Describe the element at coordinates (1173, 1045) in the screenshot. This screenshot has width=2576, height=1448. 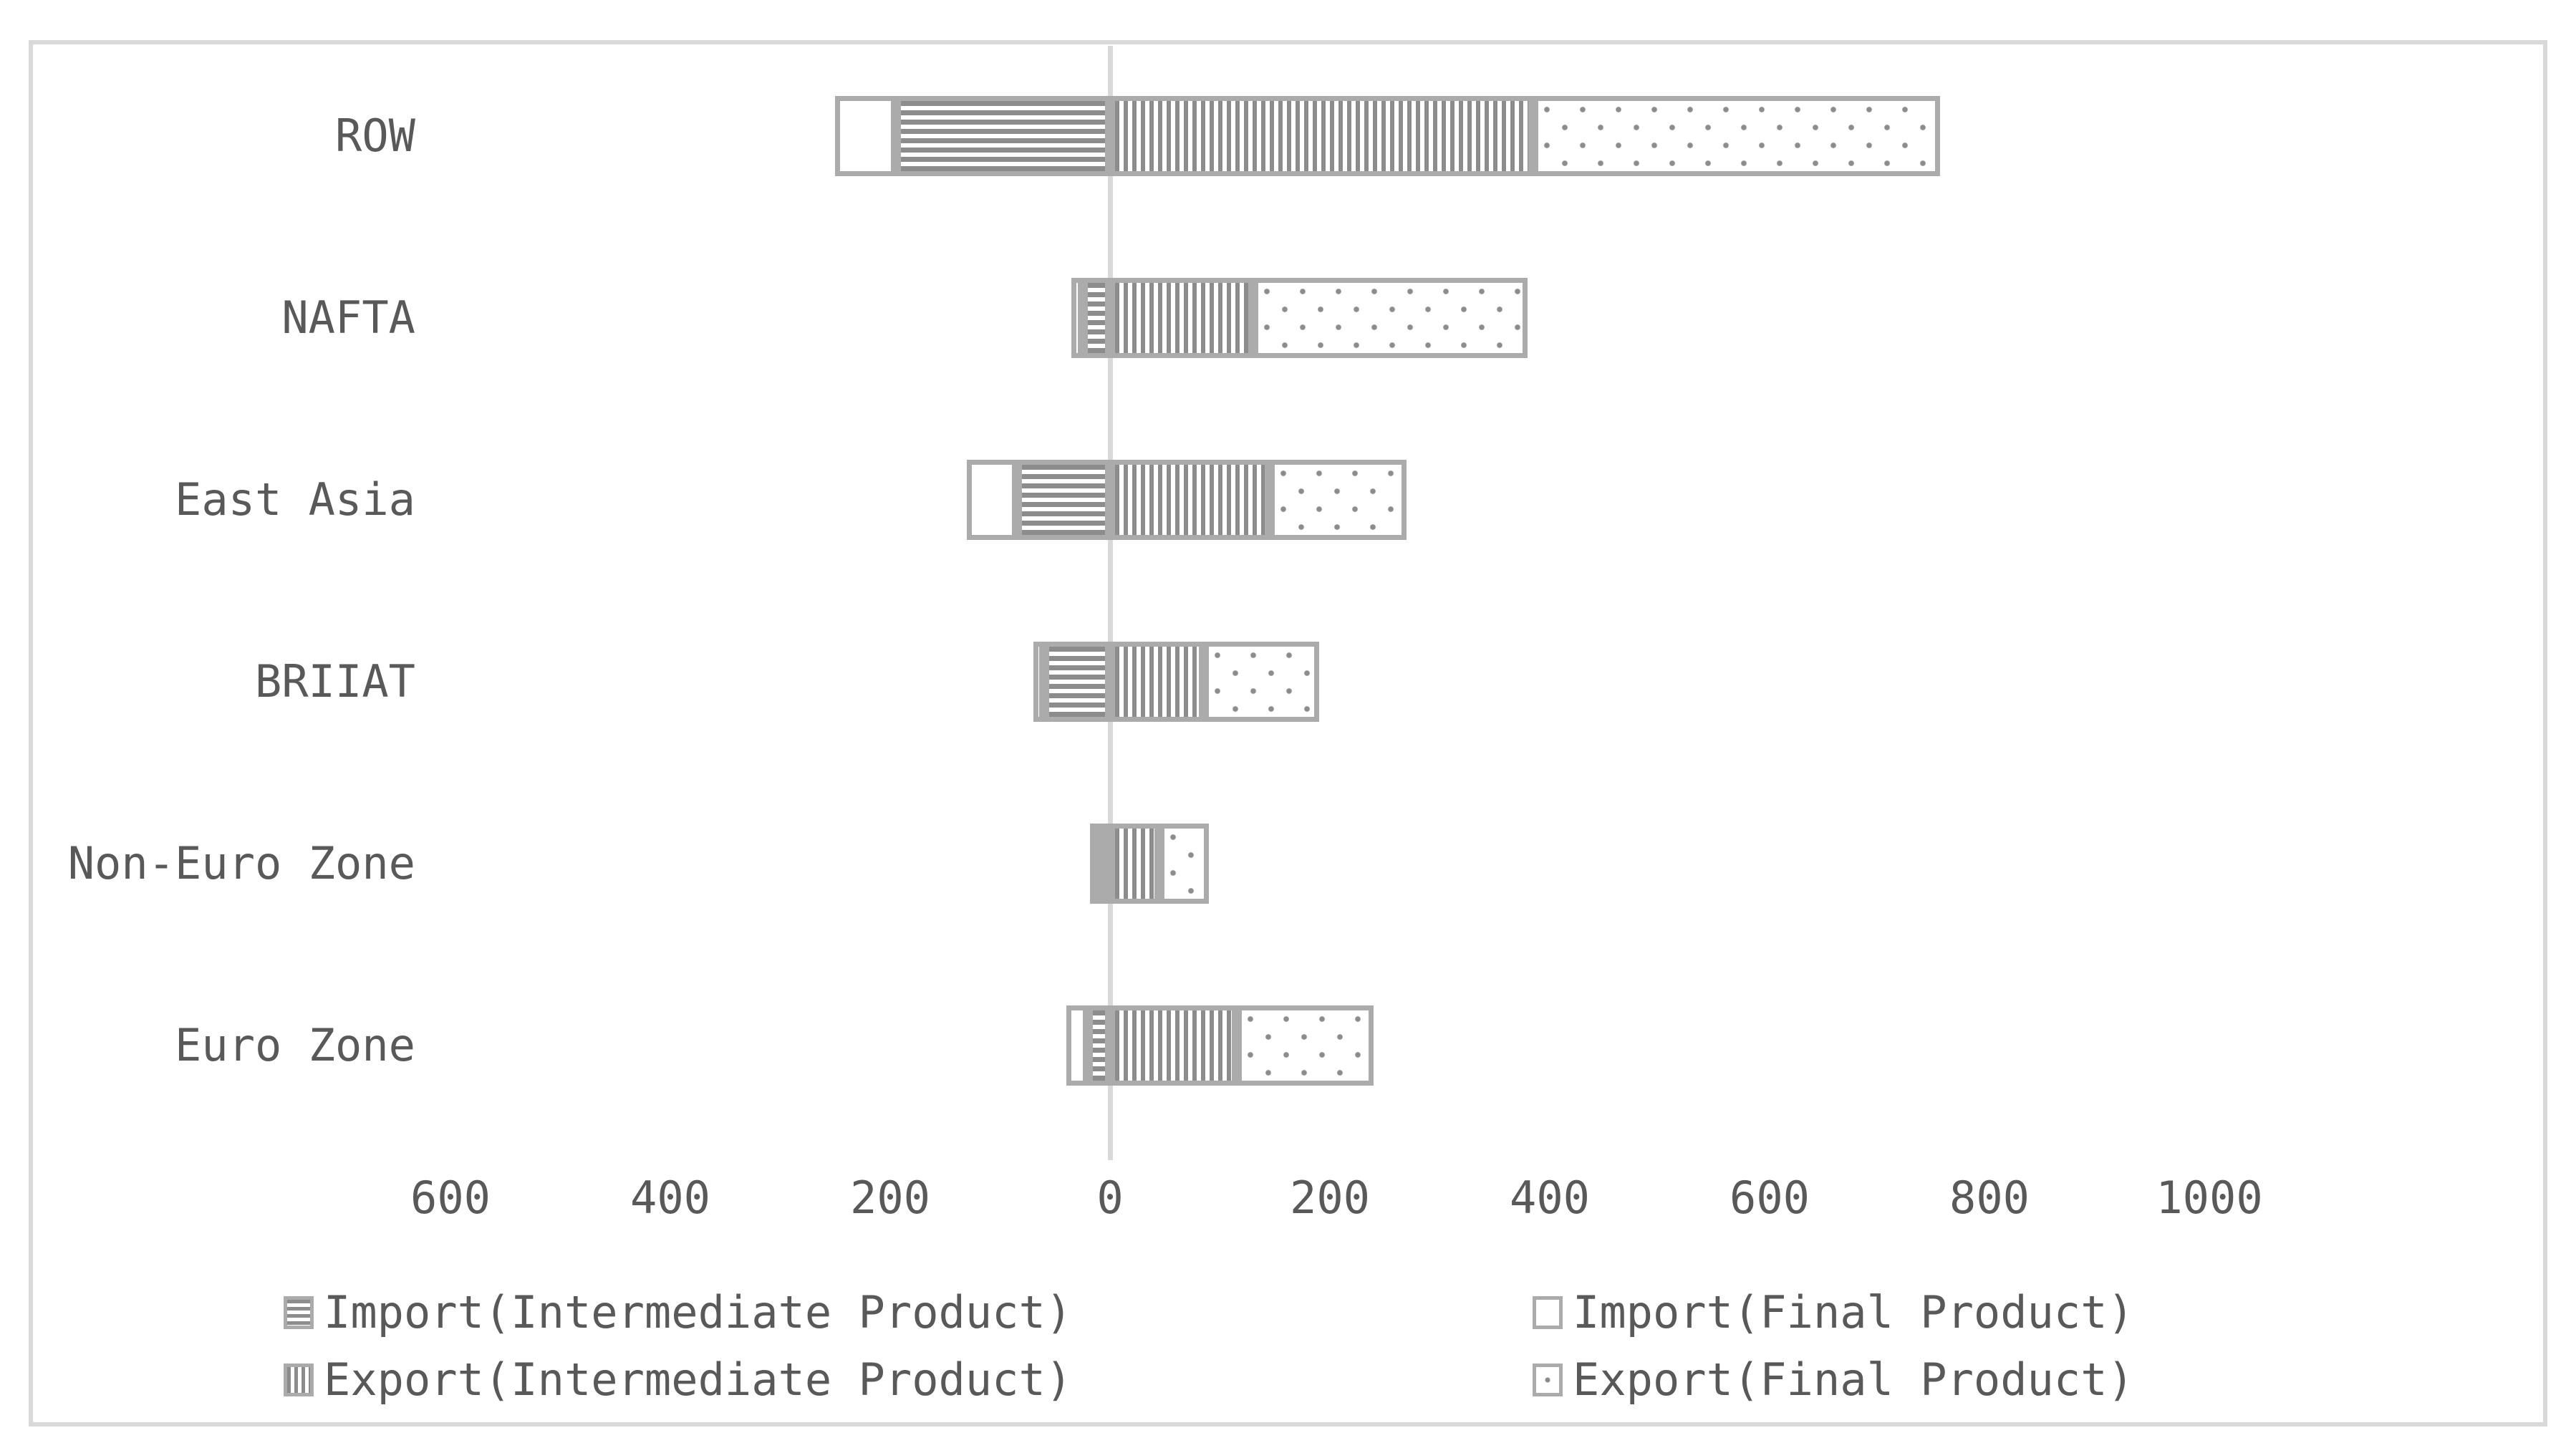
I see `bar-segment-export-intermediate-product-euro-zone` at that location.